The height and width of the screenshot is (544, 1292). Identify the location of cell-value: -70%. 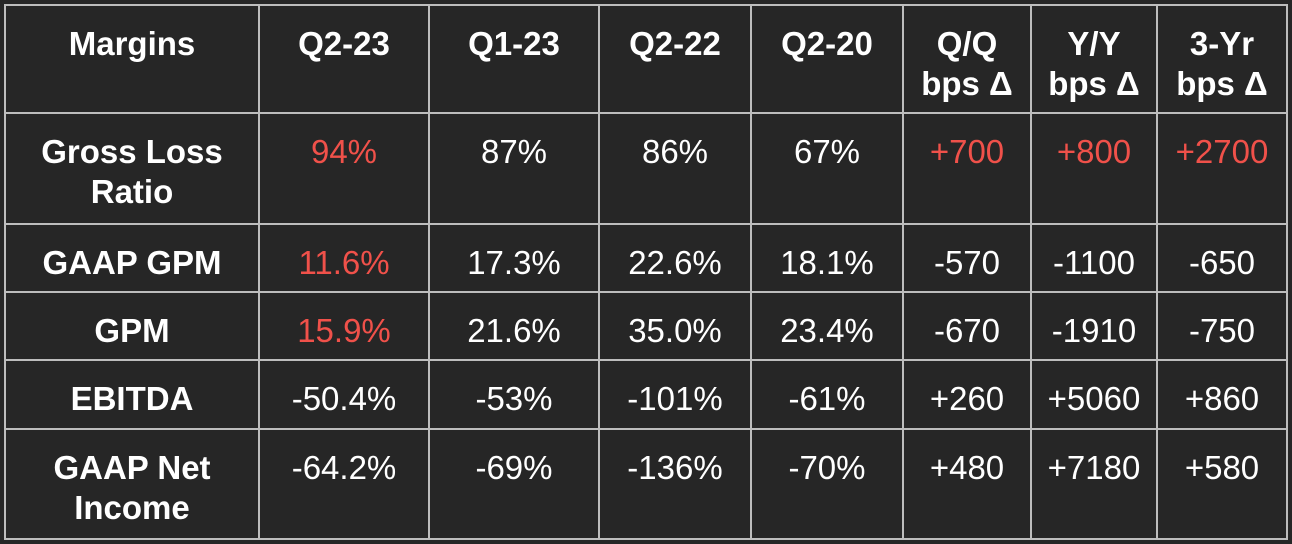
(827, 484).